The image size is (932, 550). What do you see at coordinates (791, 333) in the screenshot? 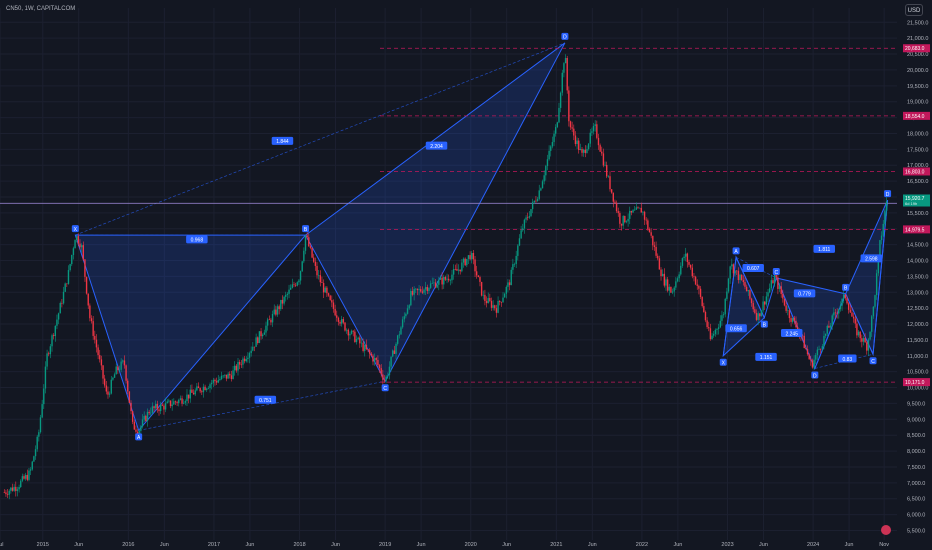
I see `small-ratio-label-bg` at bounding box center [791, 333].